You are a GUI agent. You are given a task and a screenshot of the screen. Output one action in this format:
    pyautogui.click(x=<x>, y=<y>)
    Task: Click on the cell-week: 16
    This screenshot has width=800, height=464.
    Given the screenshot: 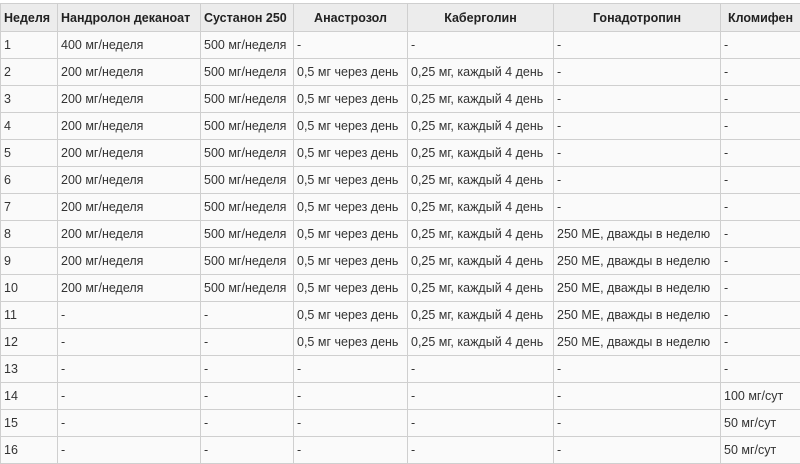 What is the action you would take?
    pyautogui.click(x=29, y=450)
    